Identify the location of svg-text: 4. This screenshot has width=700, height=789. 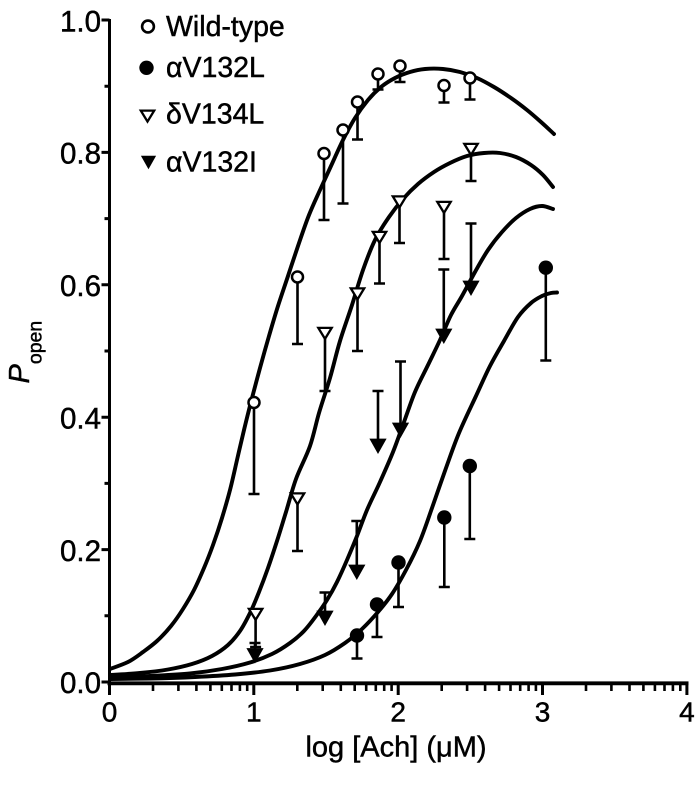
(687, 712).